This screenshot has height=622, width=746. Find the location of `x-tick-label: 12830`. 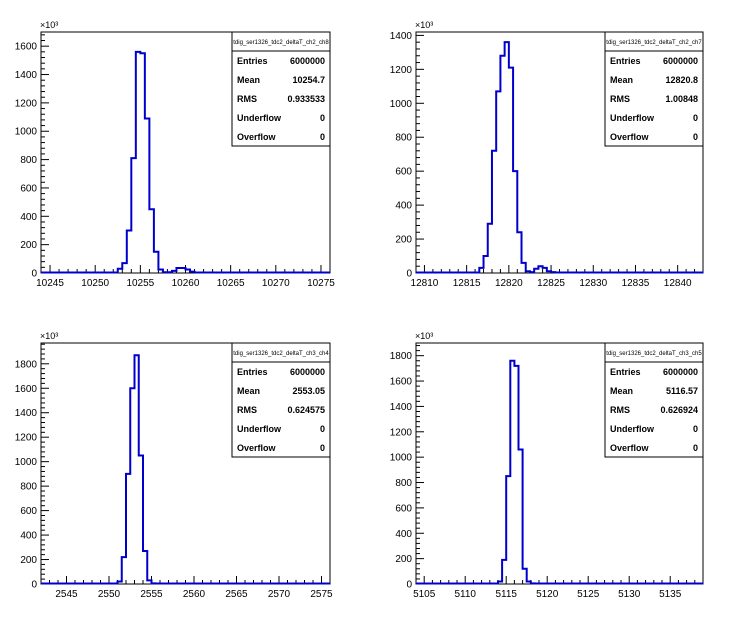

x-tick-label: 12830 is located at coordinates (593, 283).